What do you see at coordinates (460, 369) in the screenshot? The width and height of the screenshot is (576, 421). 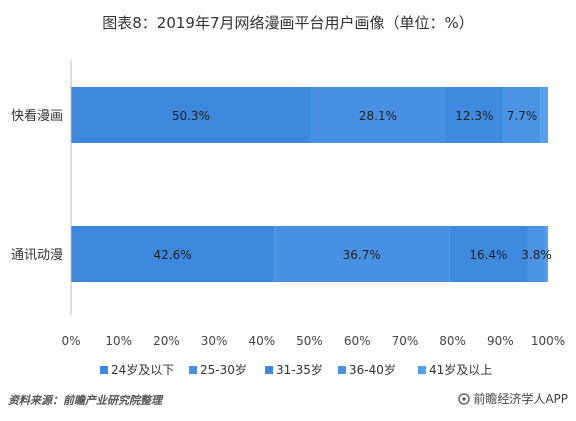 I see `legend-label: 41岁及以上` at bounding box center [460, 369].